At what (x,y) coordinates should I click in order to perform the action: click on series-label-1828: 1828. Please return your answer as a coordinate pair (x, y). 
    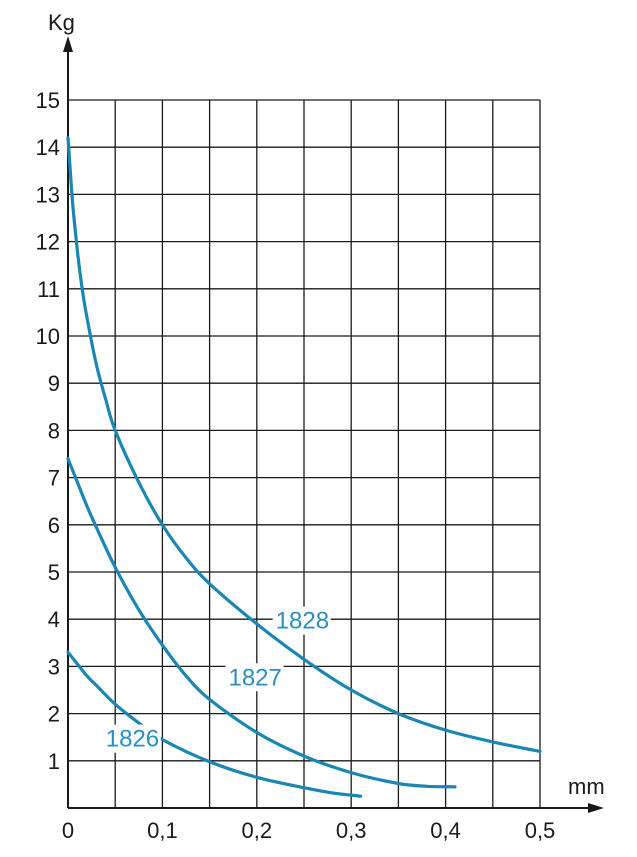
    Looking at the image, I should click on (302, 621).